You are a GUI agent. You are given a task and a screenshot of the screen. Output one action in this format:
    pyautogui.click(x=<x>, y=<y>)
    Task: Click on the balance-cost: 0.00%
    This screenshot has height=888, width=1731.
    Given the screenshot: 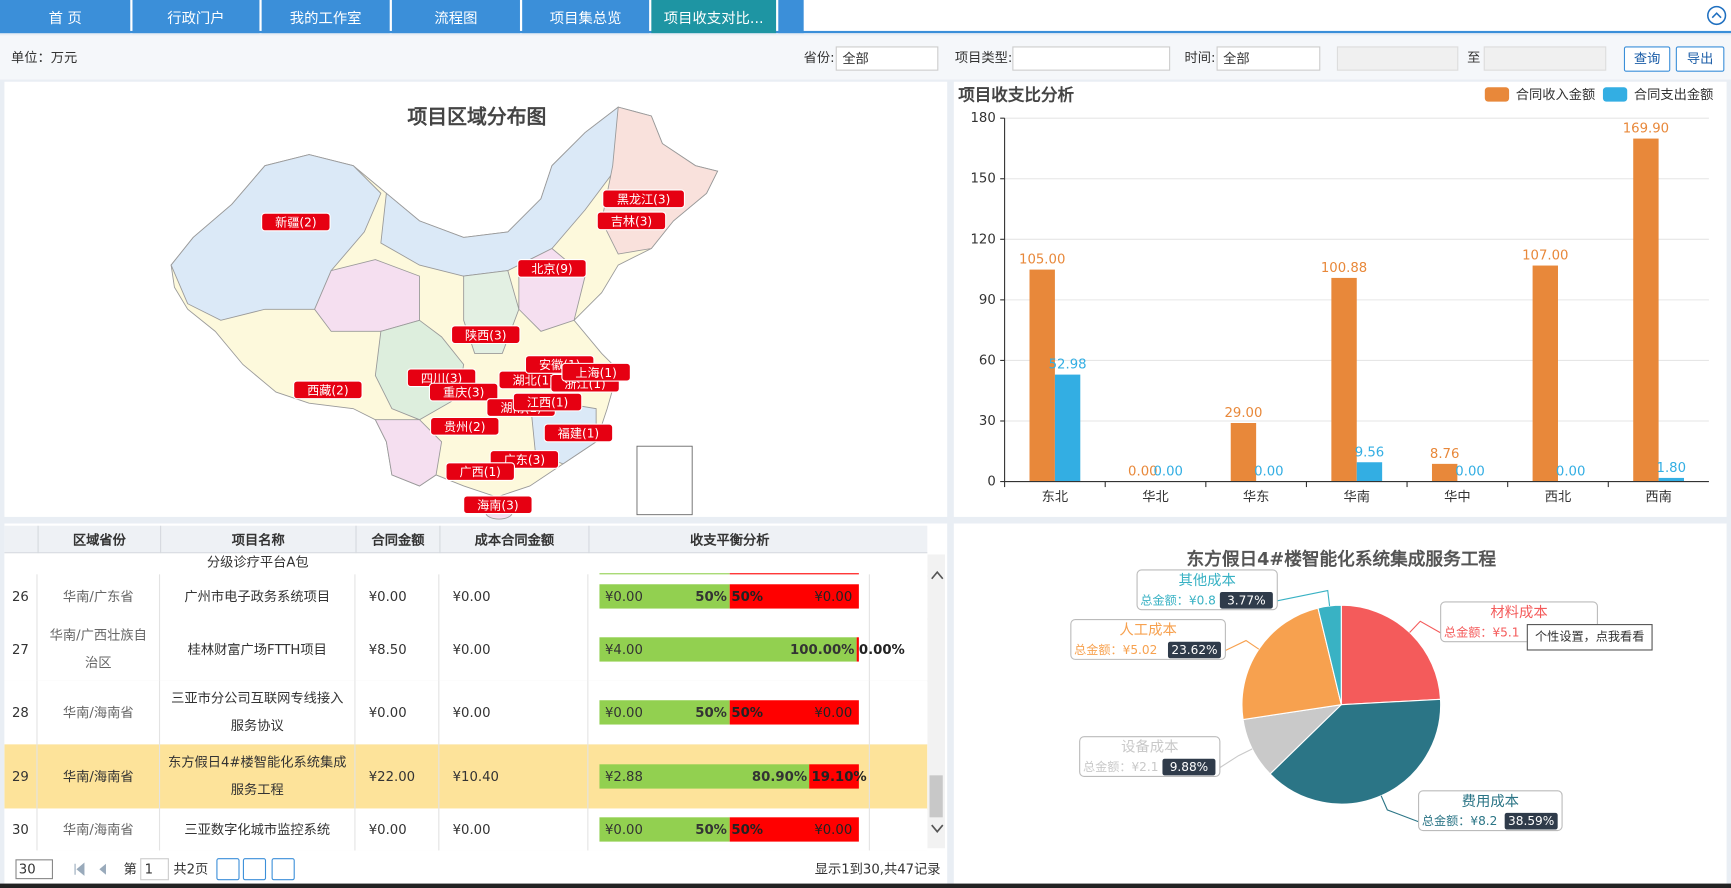 What is the action you would take?
    pyautogui.click(x=880, y=649)
    